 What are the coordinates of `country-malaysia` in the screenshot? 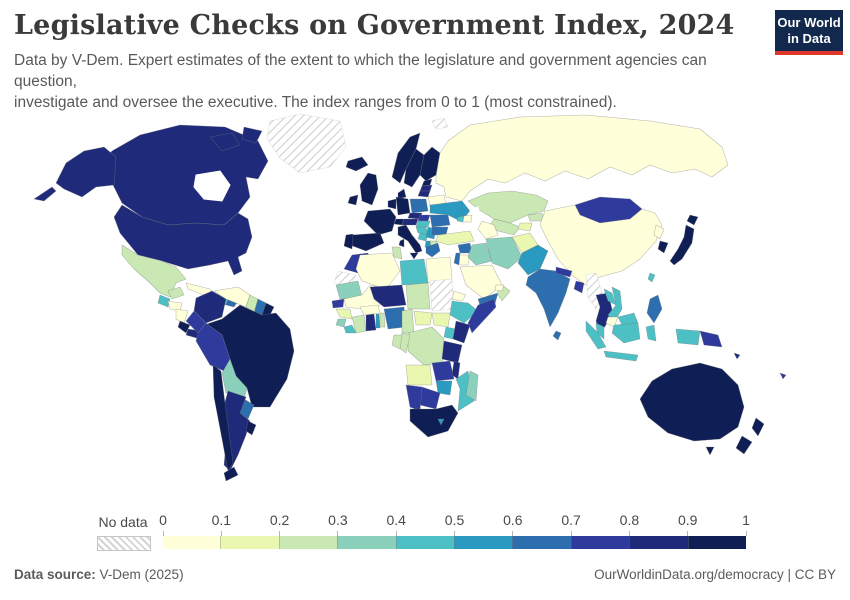 It's located at (600, 331).